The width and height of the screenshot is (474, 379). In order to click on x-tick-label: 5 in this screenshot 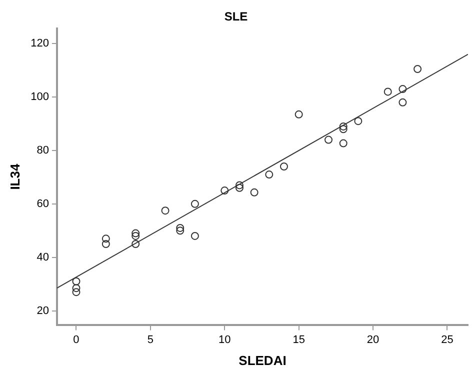, I will do `click(150, 340)`.